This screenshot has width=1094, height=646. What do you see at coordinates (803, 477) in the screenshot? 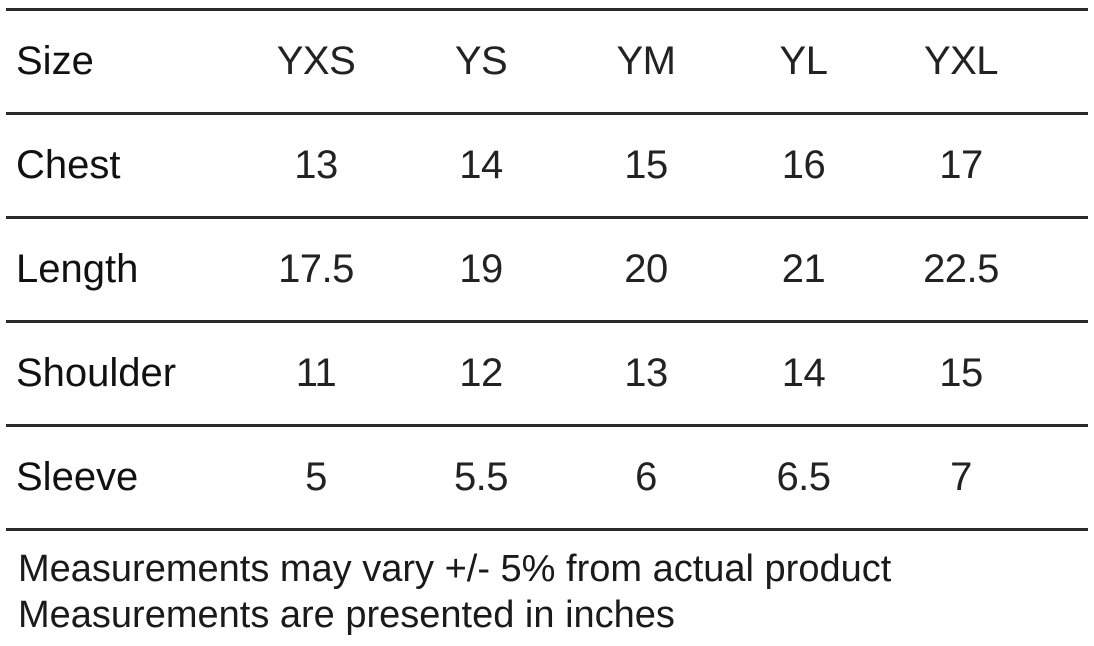
I see `table-cell: 6.5` at bounding box center [803, 477].